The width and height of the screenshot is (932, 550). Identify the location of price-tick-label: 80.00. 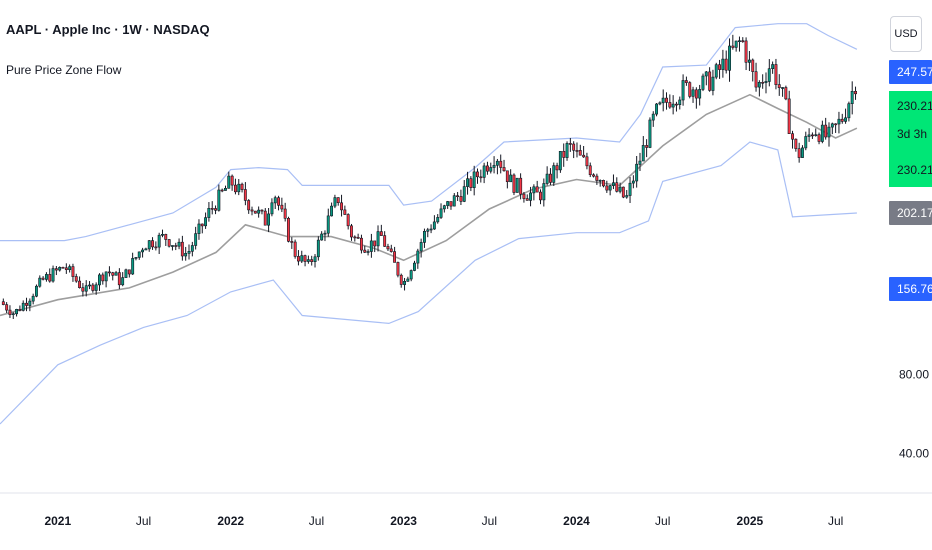
(914, 375).